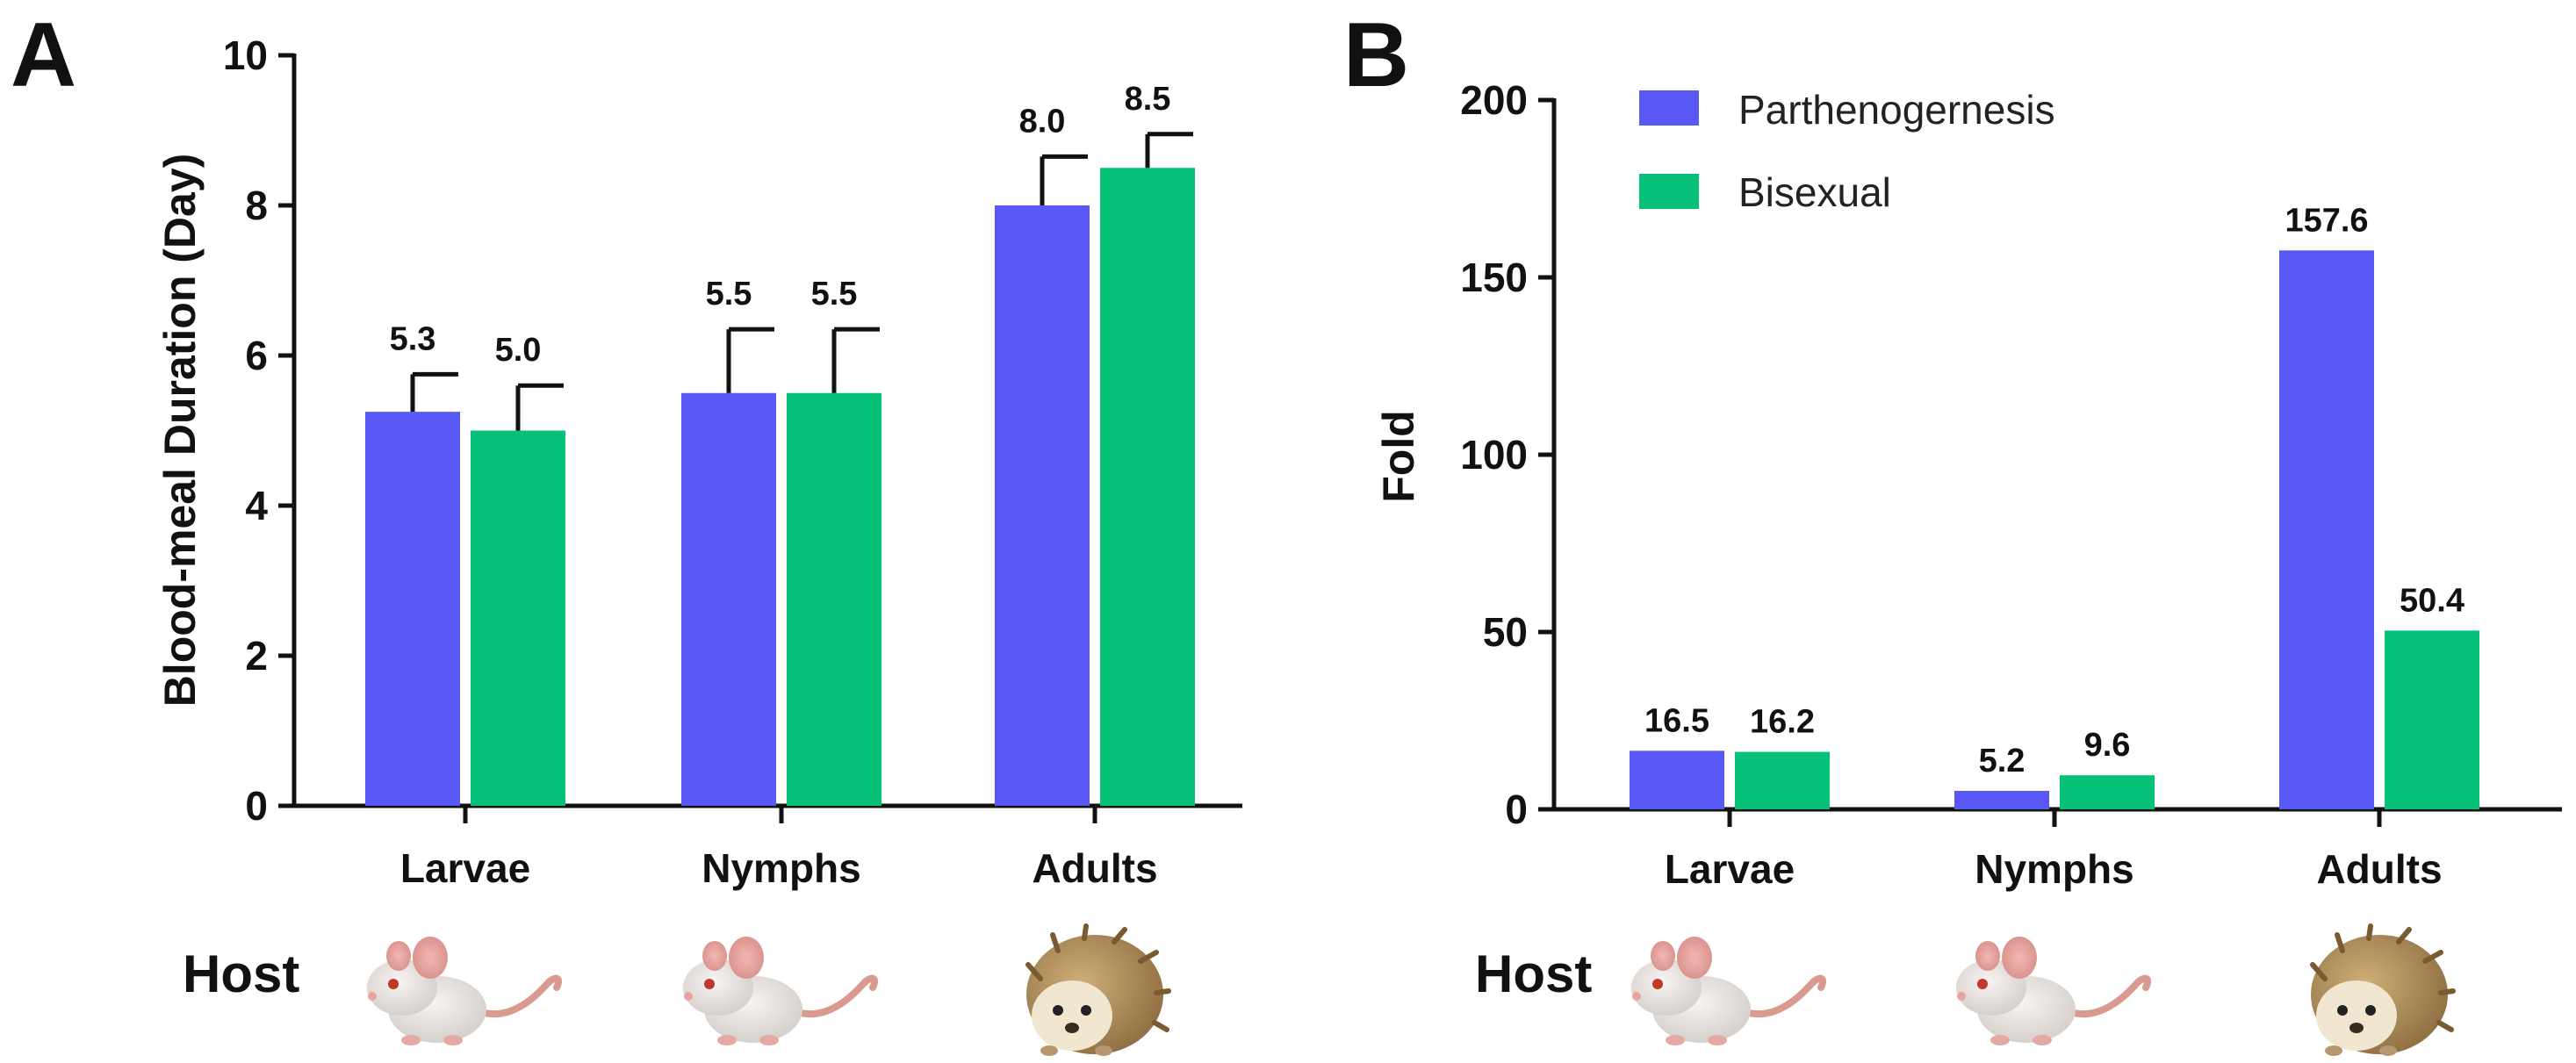  I want to click on y-tick-label: 100, so click(1494, 455).